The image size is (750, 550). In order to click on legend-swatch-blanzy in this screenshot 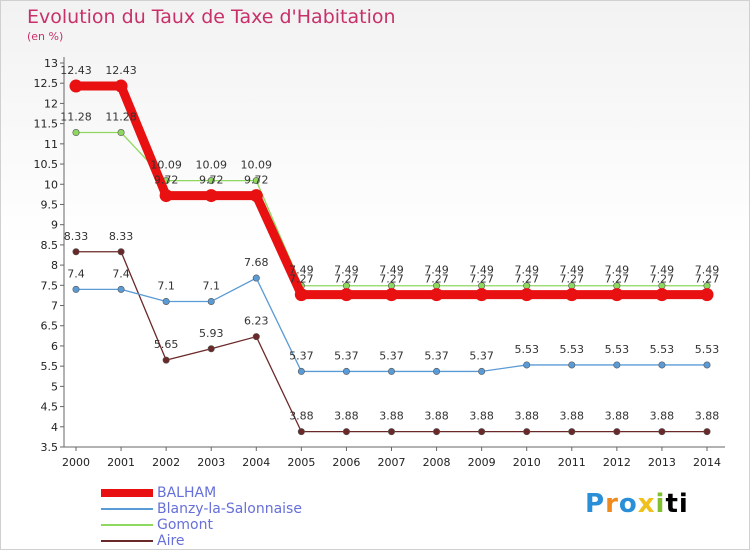, I will do `click(127, 509)`.